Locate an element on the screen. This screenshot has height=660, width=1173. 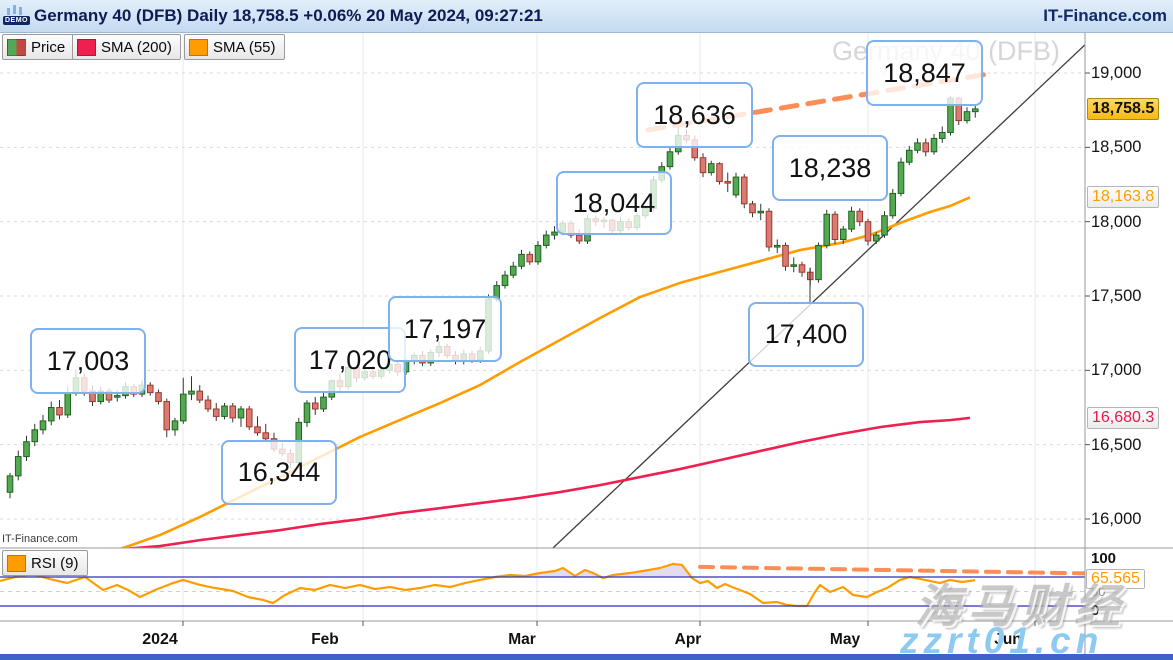
price-axis-label: 16,000 is located at coordinates (1116, 519).